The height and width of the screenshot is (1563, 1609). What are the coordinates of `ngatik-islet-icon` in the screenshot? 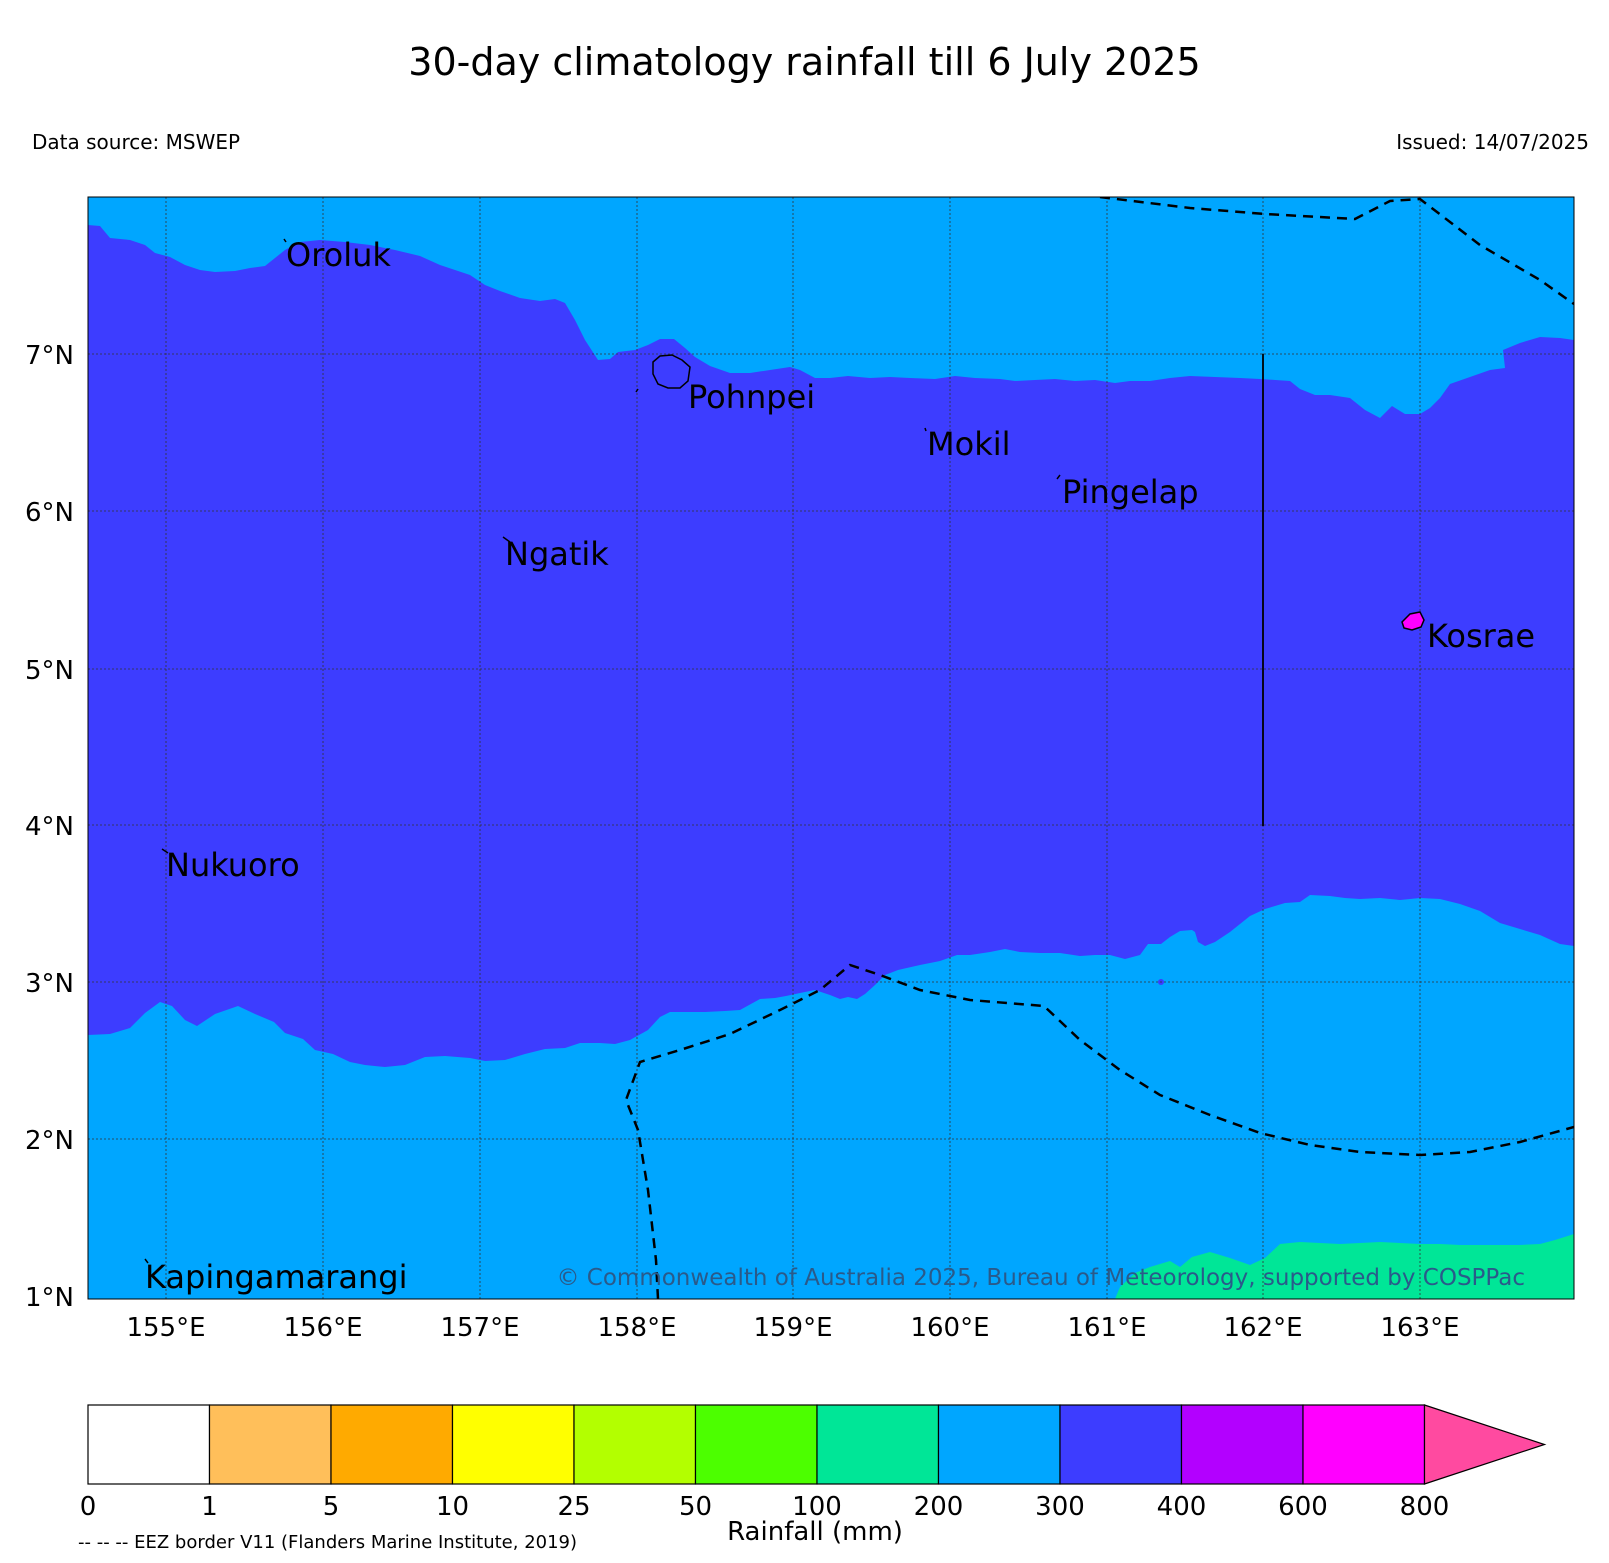 It's located at (506, 539).